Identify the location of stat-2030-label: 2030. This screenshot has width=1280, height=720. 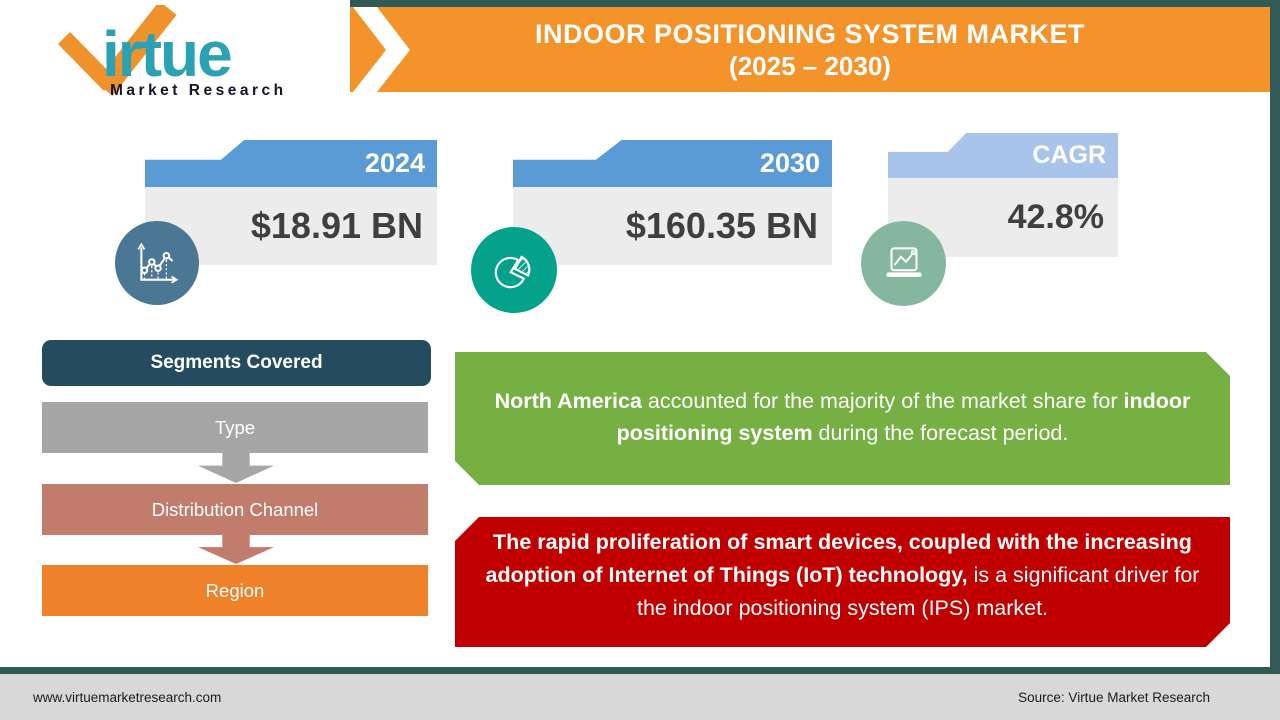
(789, 163).